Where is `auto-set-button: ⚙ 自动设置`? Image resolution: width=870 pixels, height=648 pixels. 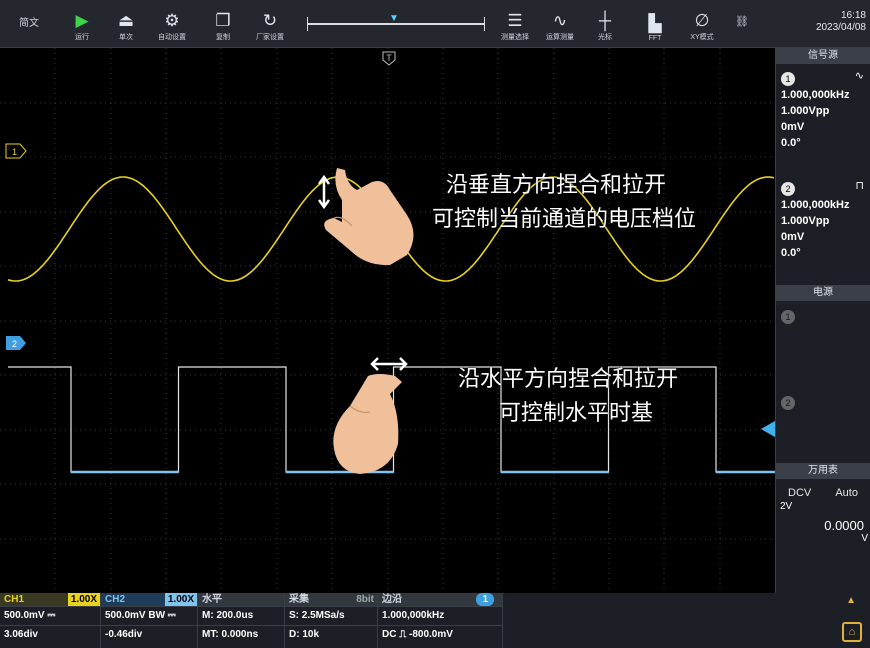 auto-set-button: ⚙ 自动设置 is located at coordinates (172, 24).